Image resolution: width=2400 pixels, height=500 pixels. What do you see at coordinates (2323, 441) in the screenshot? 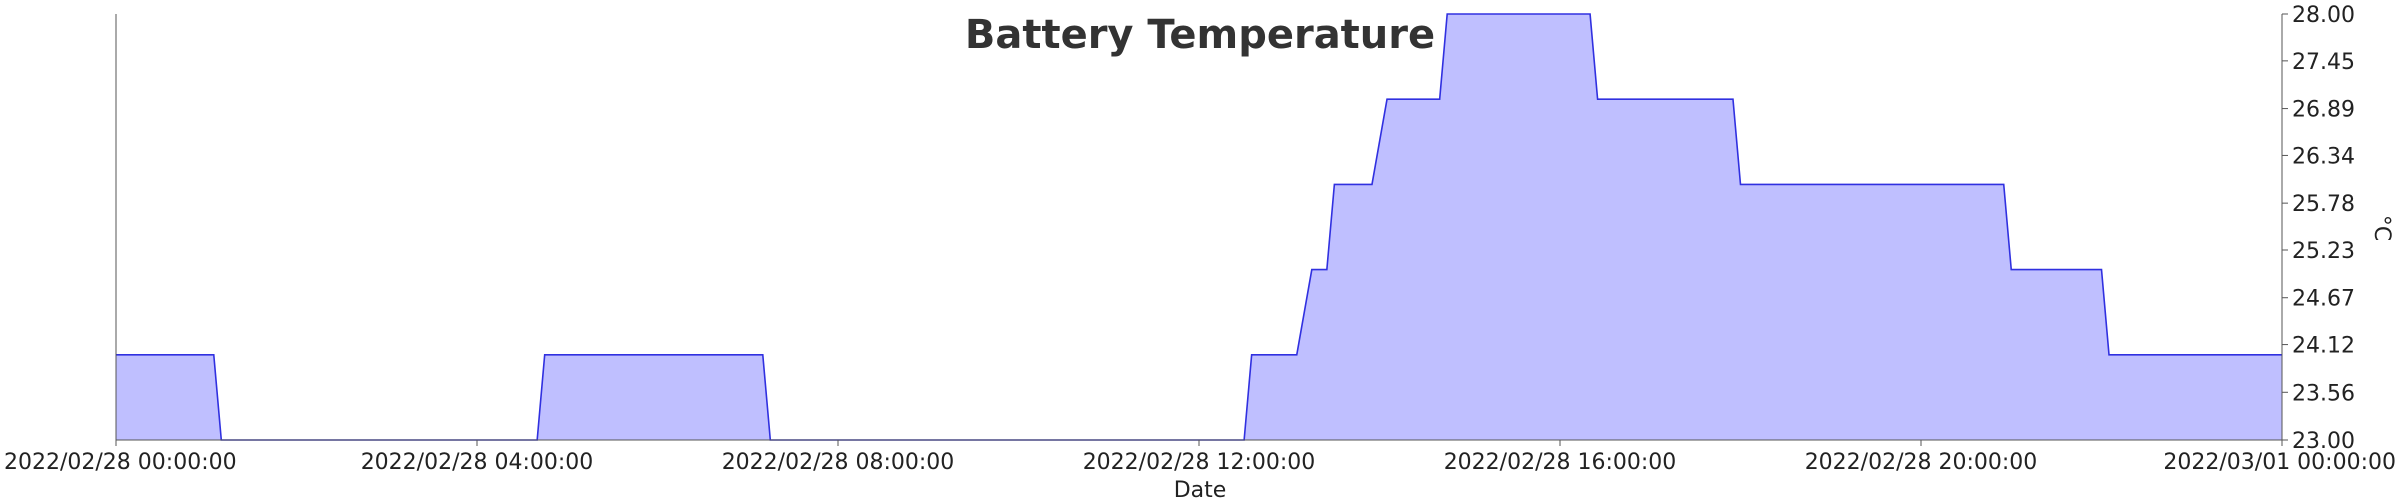
I see `y-tick-label: 23.00` at bounding box center [2323, 441].